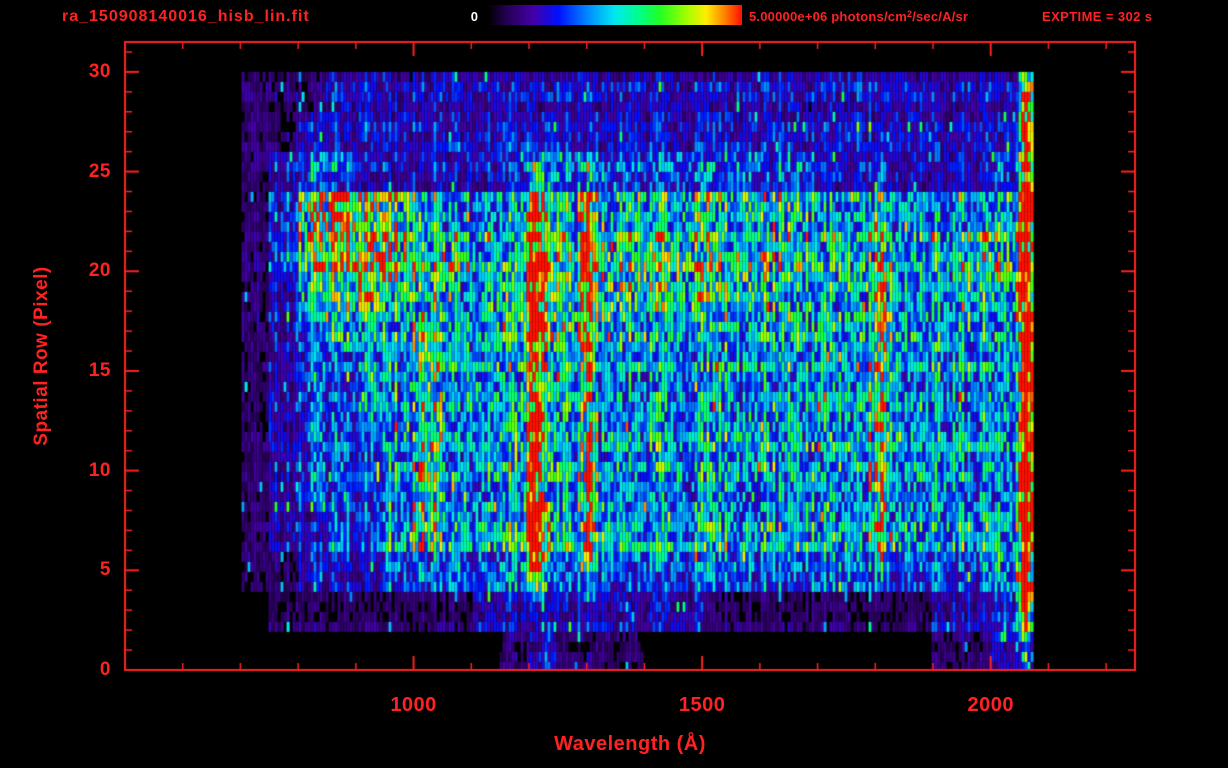 This screenshot has height=768, width=1228. I want to click on x-tick-label: 1500, so click(702, 705).